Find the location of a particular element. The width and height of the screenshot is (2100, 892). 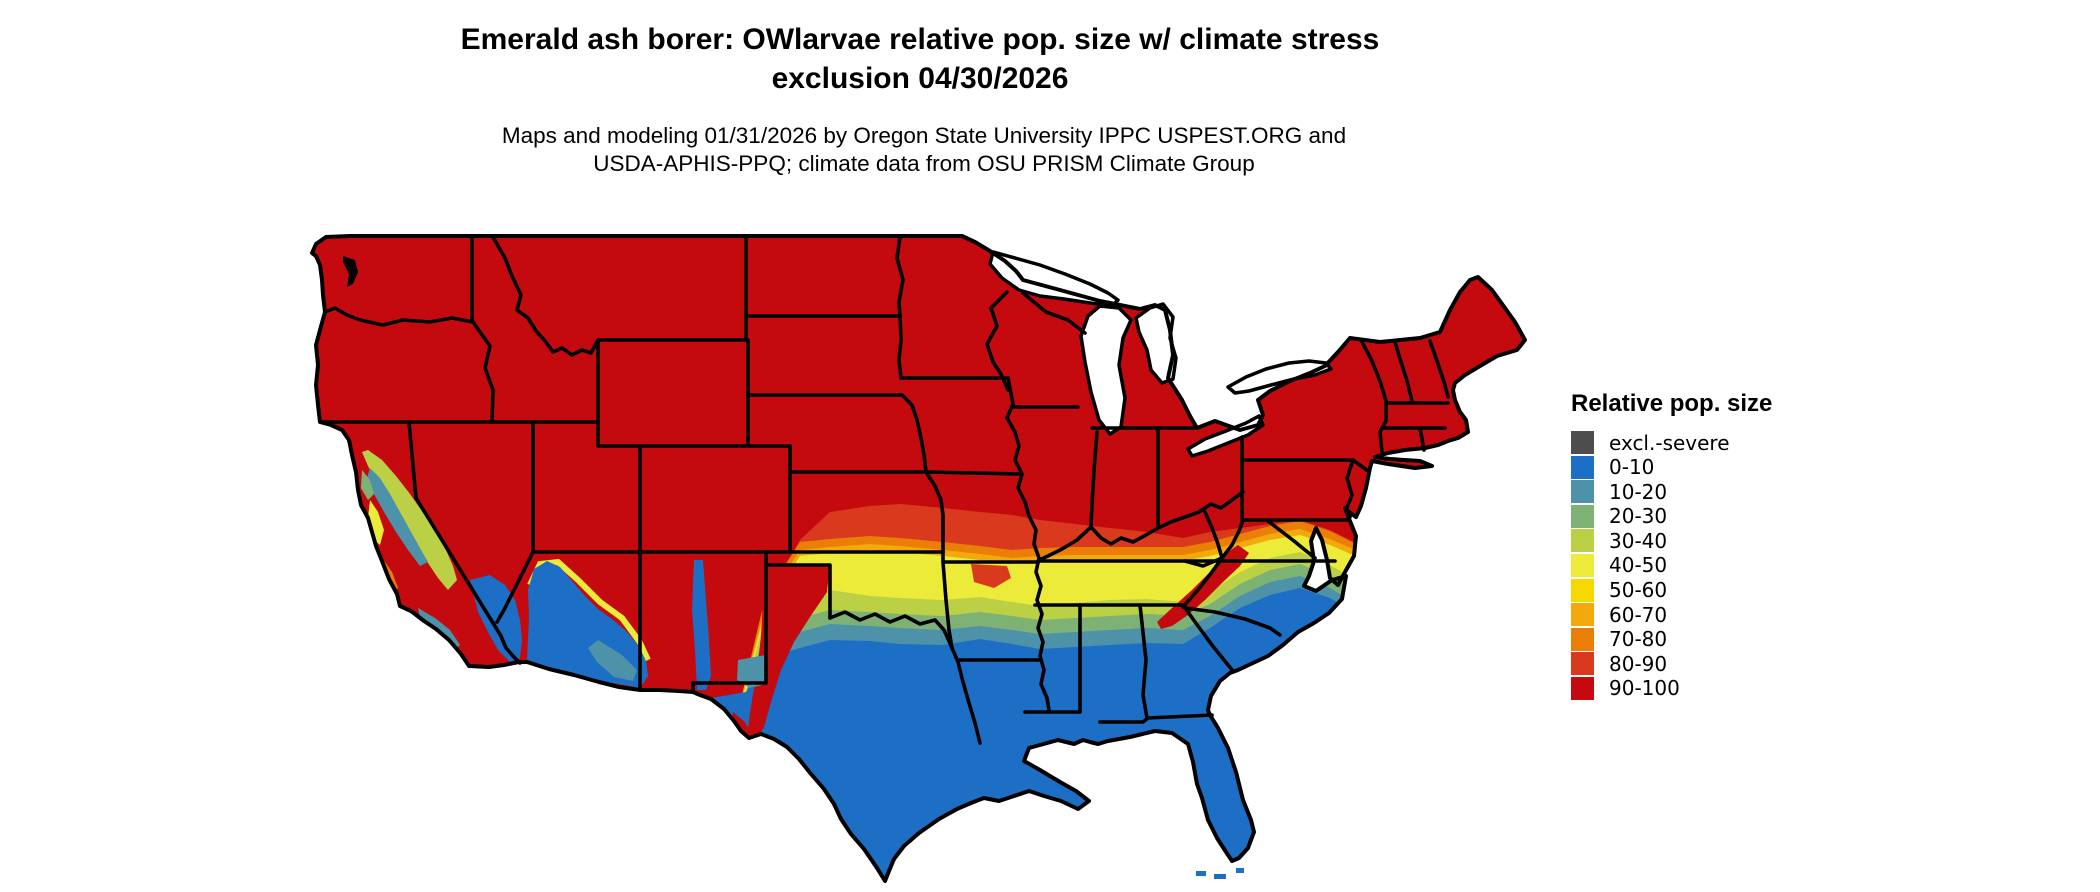

legend-item-label: 10-20 is located at coordinates (1638, 491).